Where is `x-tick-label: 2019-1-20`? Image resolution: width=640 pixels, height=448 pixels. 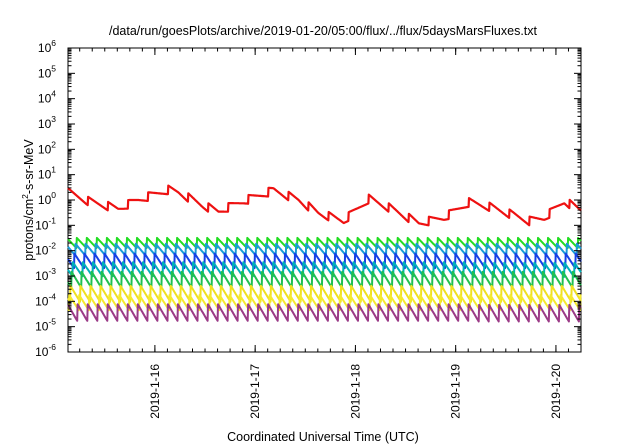 x-tick-label: 2019-1-20 is located at coordinates (556, 391).